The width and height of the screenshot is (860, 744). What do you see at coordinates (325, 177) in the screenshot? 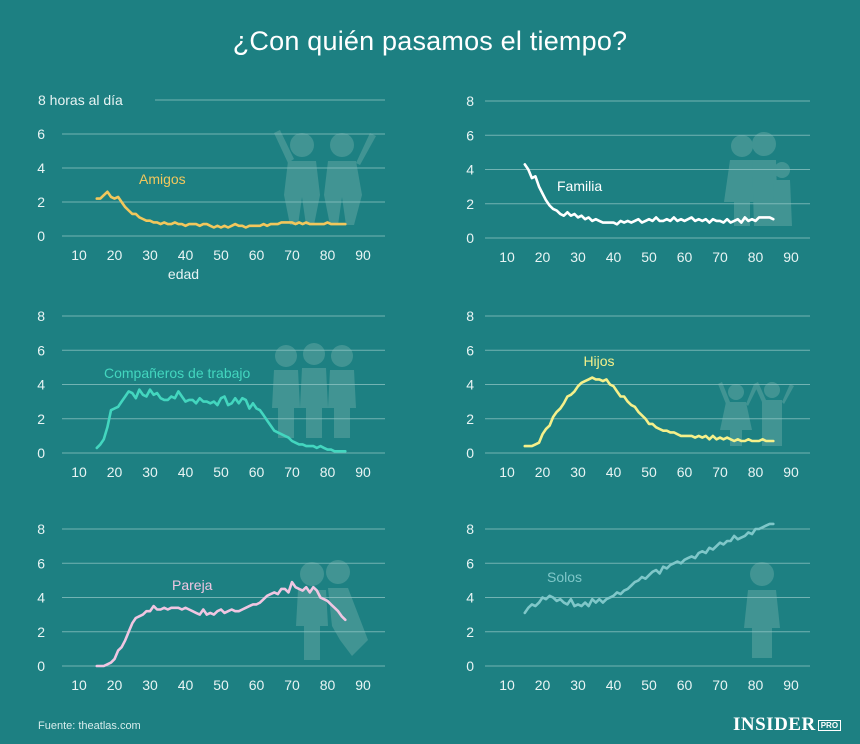
I see `friends-icon` at bounding box center [325, 177].